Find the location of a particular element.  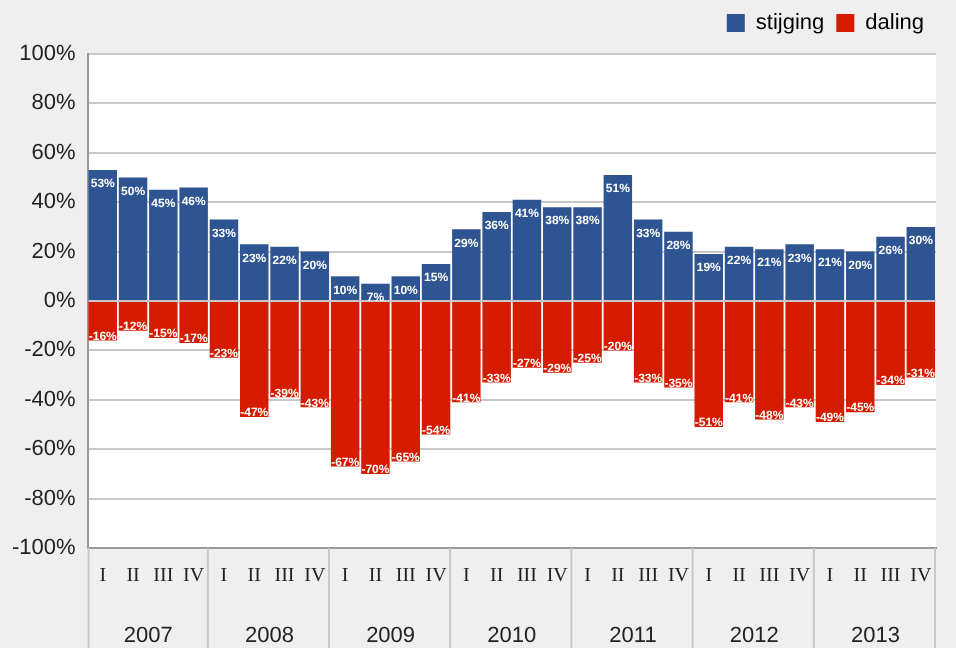

y-tick-label: 100% is located at coordinates (48, 54).